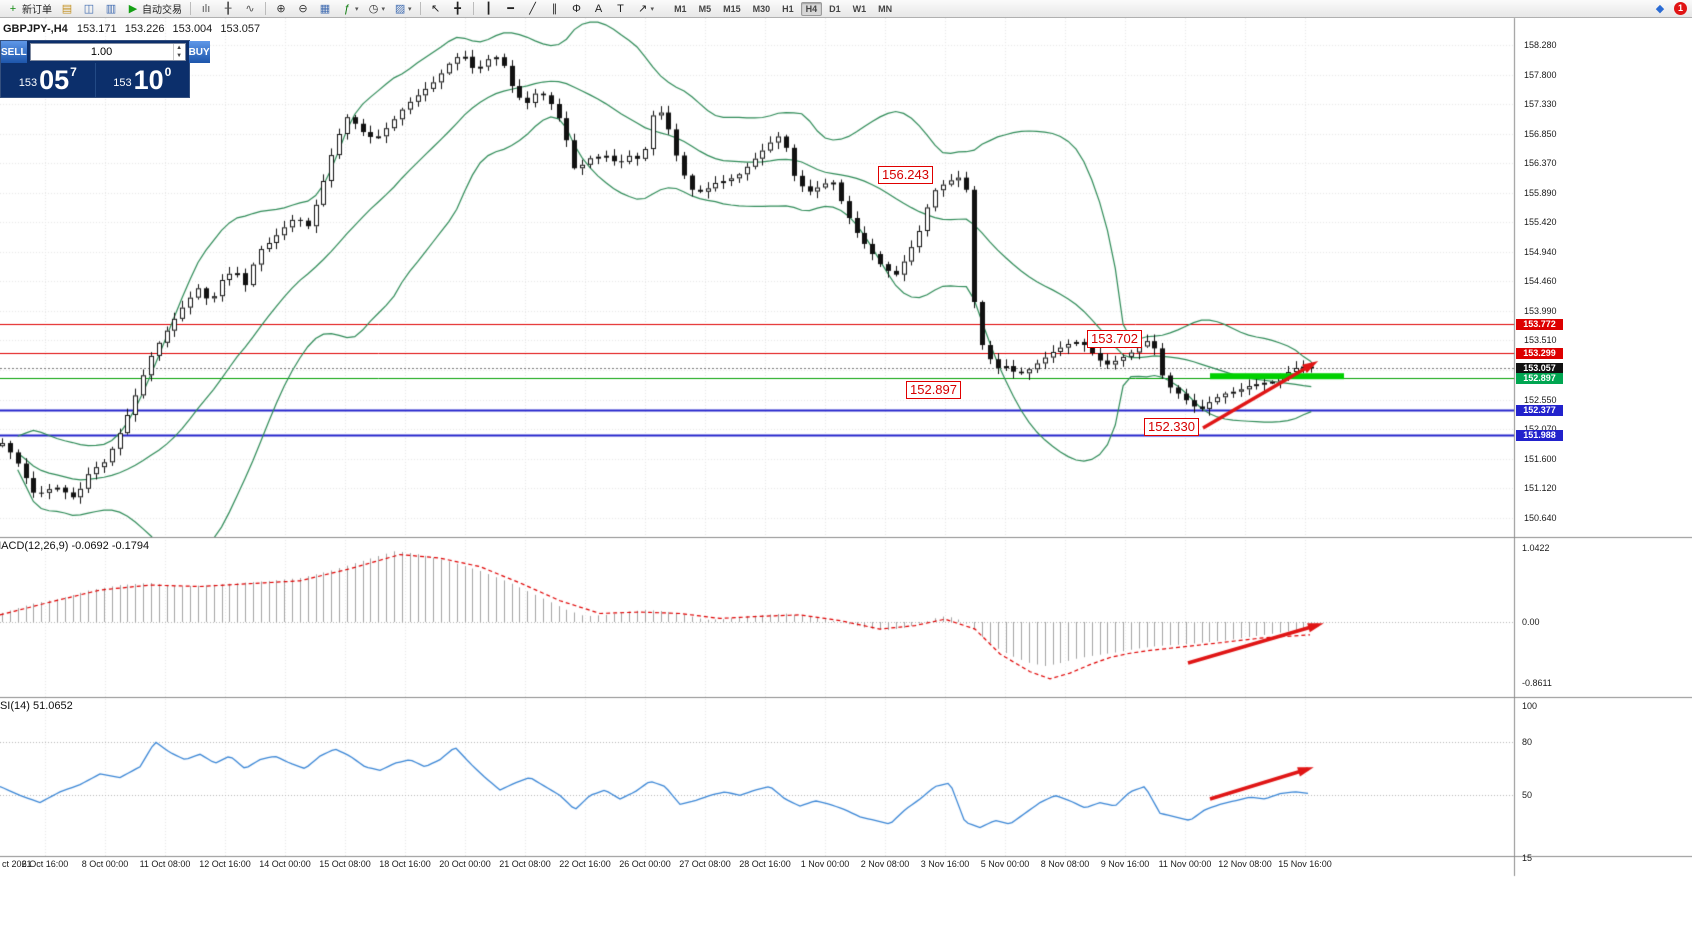 The width and height of the screenshot is (1692, 940). I want to click on templates-icon-glyph: ▨, so click(400, 8).